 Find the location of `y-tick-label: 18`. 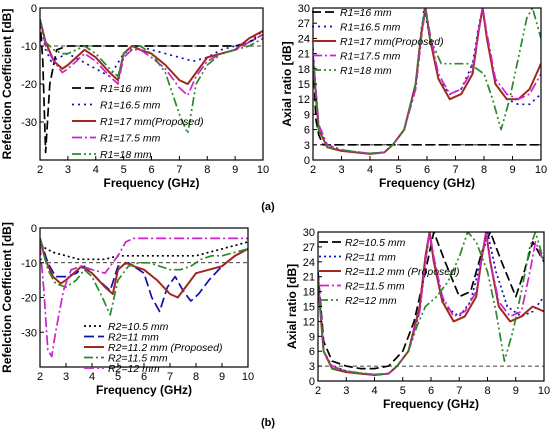

y-tick-label: 18 is located at coordinates (304, 70).